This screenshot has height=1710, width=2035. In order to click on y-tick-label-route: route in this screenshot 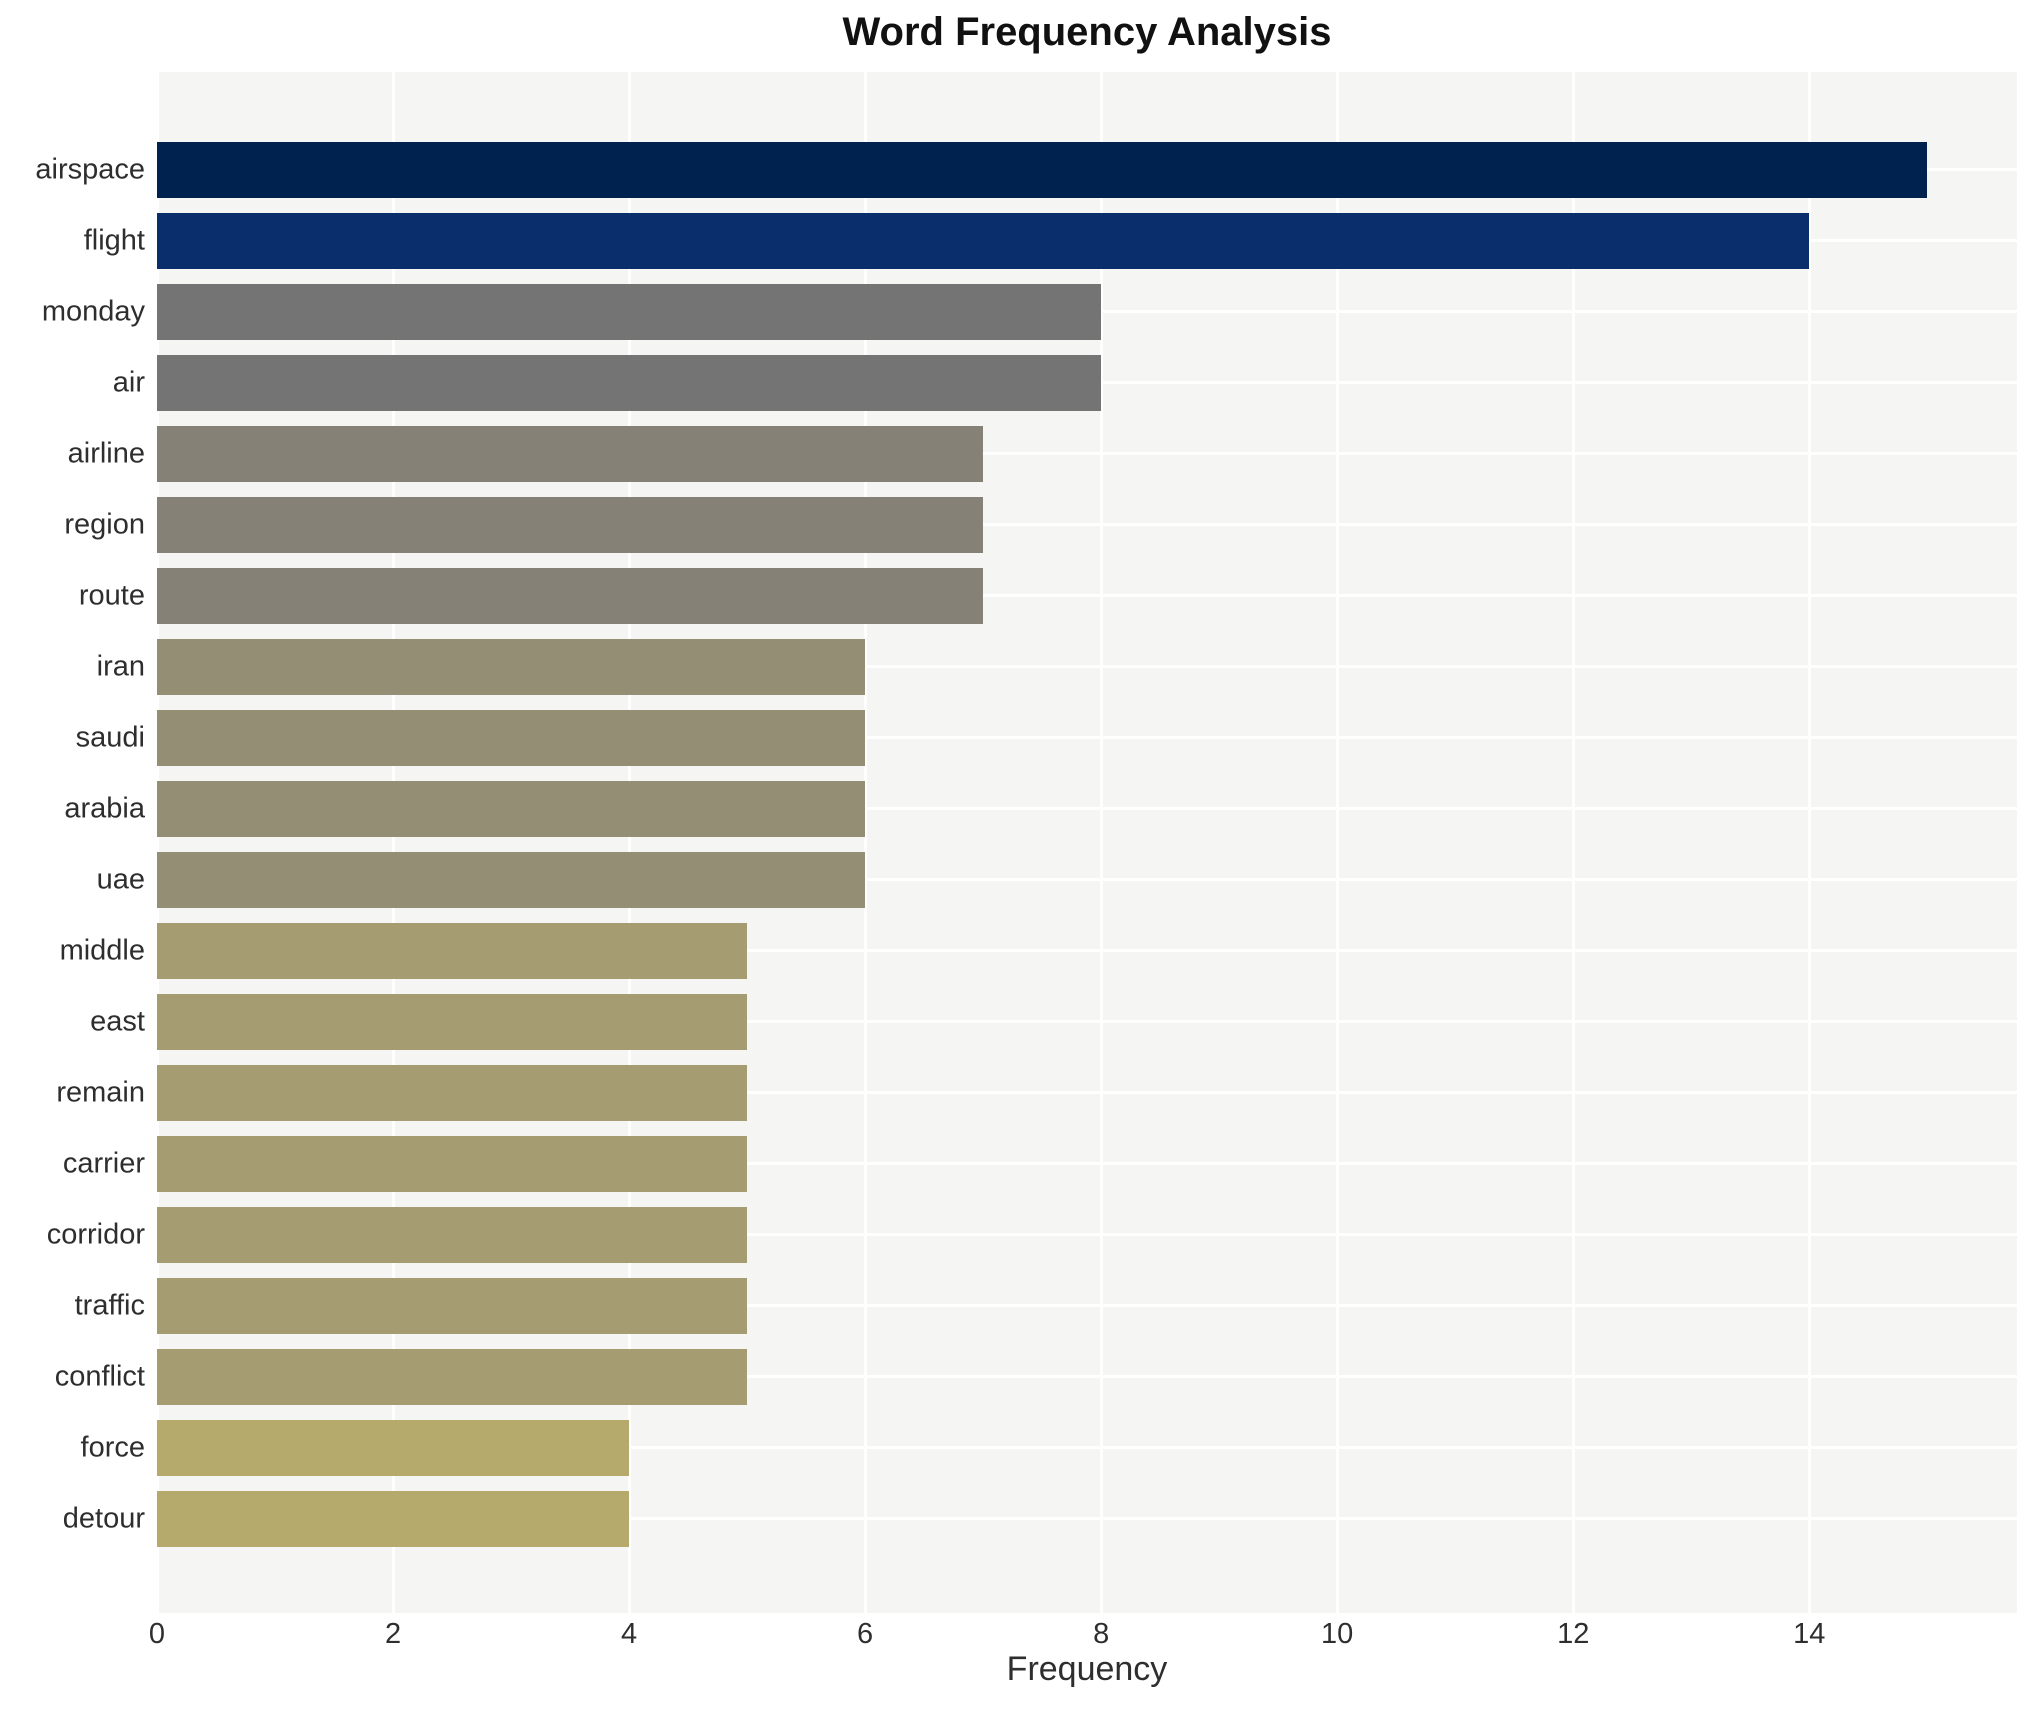, I will do `click(111, 595)`.